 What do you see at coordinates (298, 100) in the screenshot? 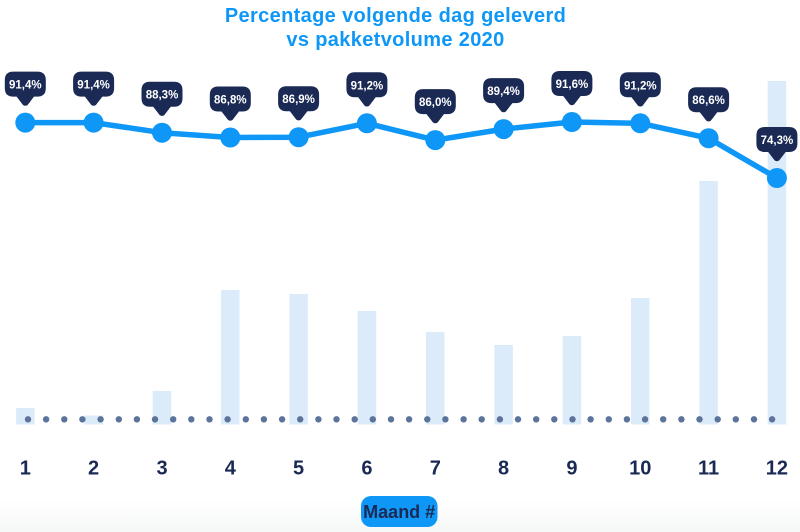
I see `svg-text: 86,9%` at bounding box center [298, 100].